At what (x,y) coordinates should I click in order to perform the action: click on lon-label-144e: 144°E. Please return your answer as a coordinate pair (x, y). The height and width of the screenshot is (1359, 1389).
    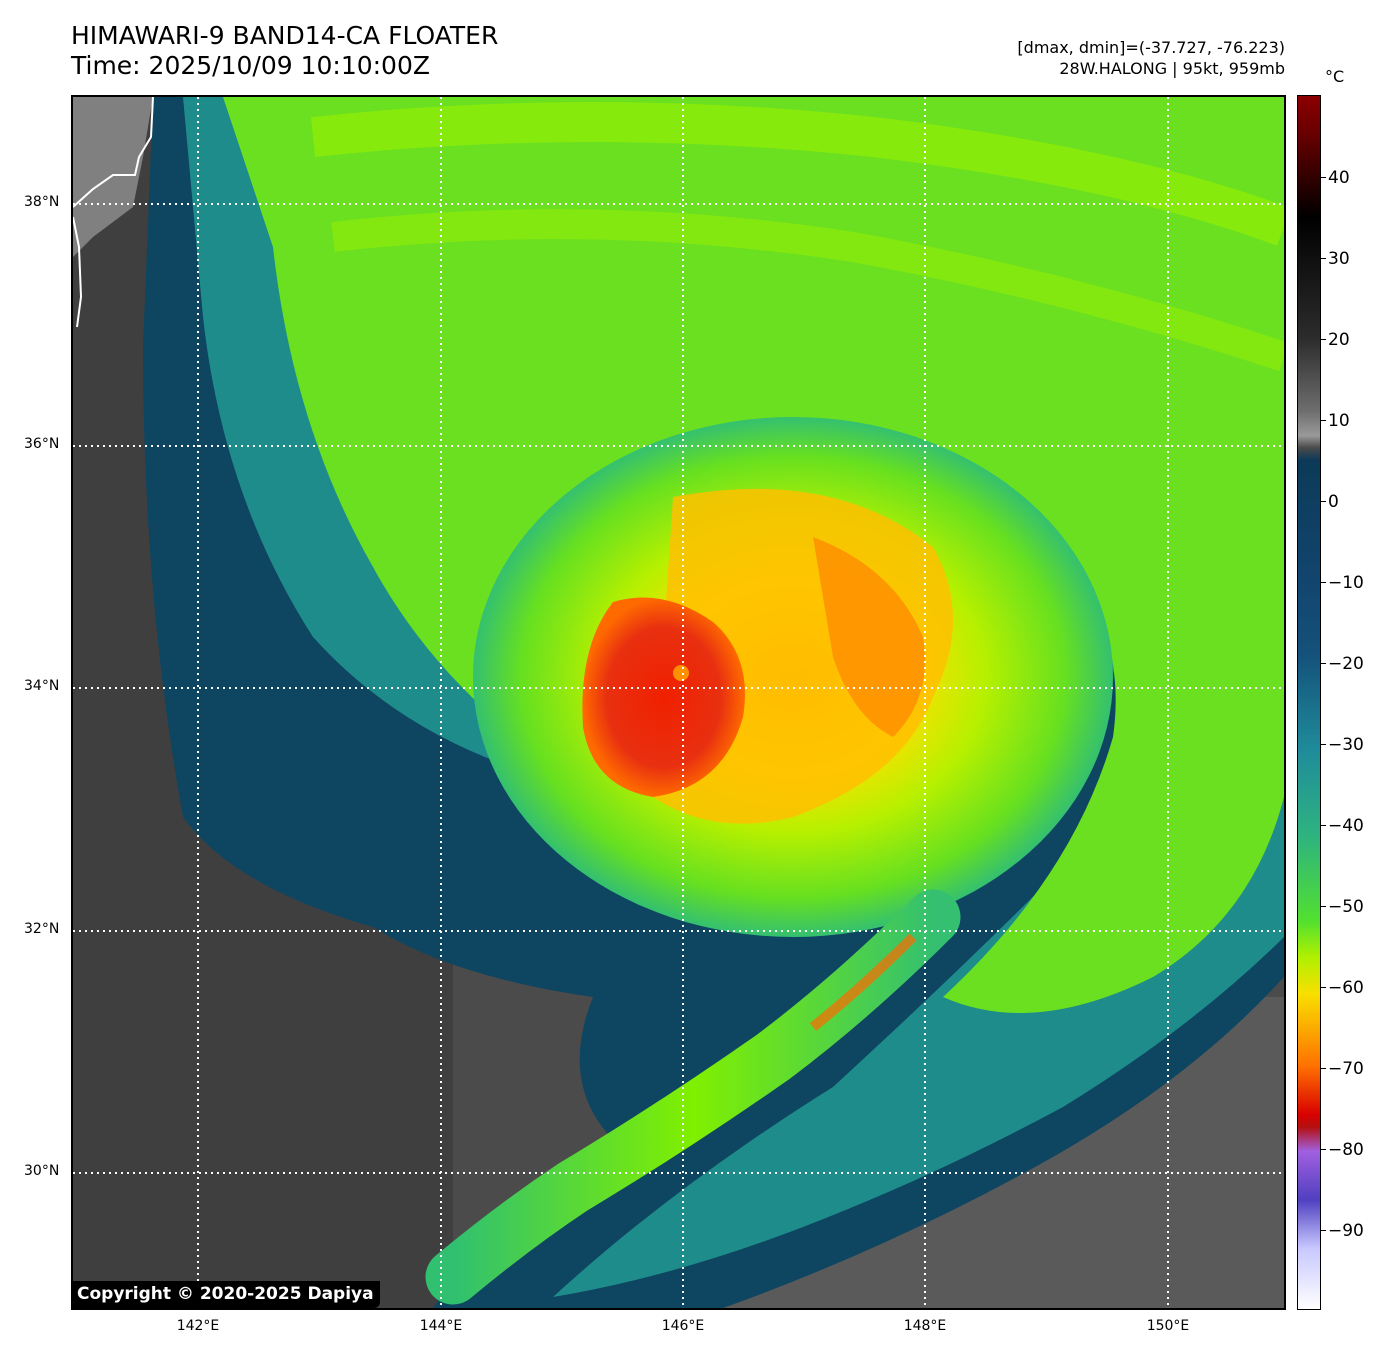
    Looking at the image, I should click on (441, 1326).